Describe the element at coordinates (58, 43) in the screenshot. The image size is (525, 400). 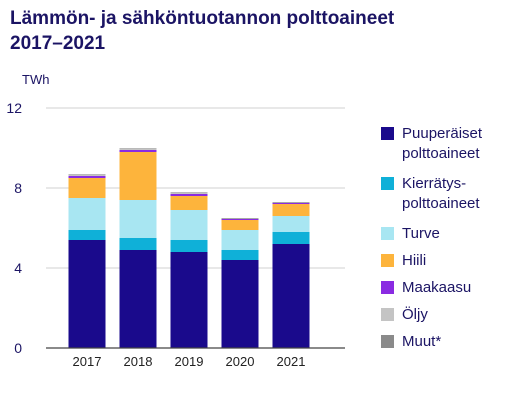
I see `chart-title-line-2: 2017–2021` at that location.